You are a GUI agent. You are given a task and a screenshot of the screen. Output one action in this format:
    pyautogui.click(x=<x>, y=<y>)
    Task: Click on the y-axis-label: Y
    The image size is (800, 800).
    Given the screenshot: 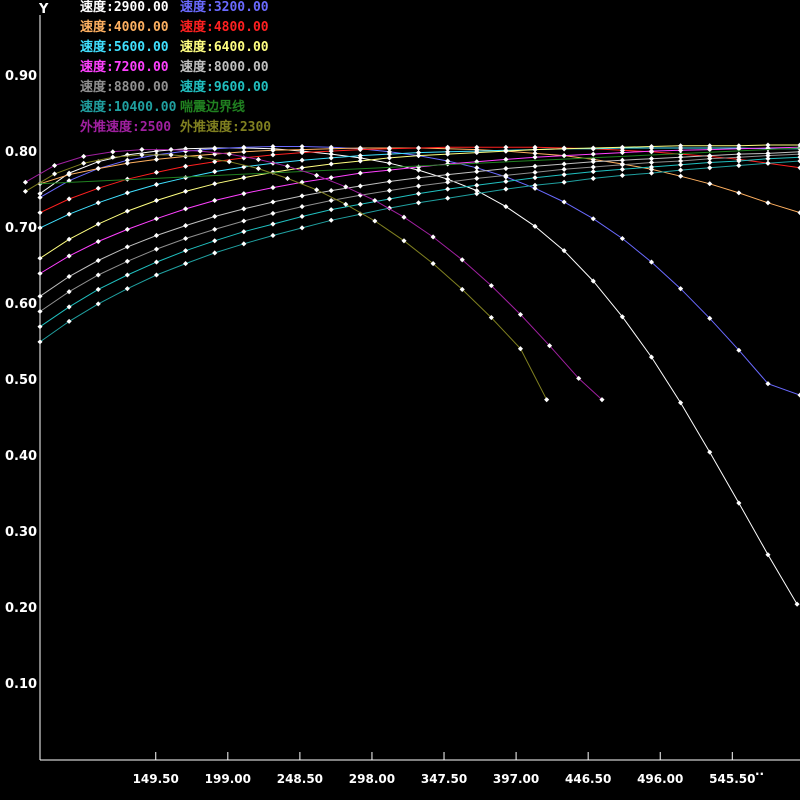 What is the action you would take?
    pyautogui.click(x=43, y=9)
    